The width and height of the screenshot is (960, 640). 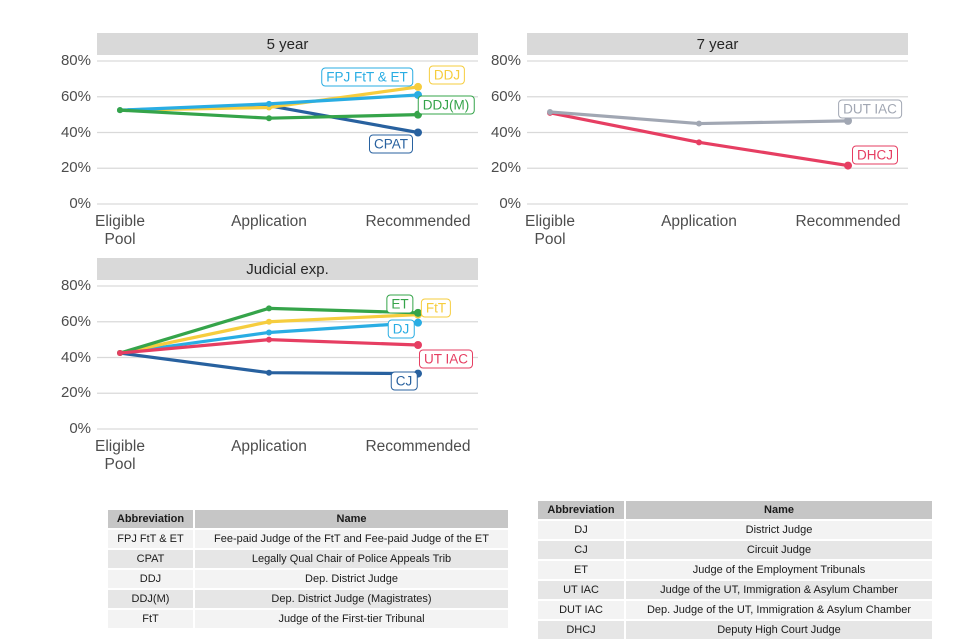 I want to click on series-label: FPJ FtT & ET, so click(x=367, y=77).